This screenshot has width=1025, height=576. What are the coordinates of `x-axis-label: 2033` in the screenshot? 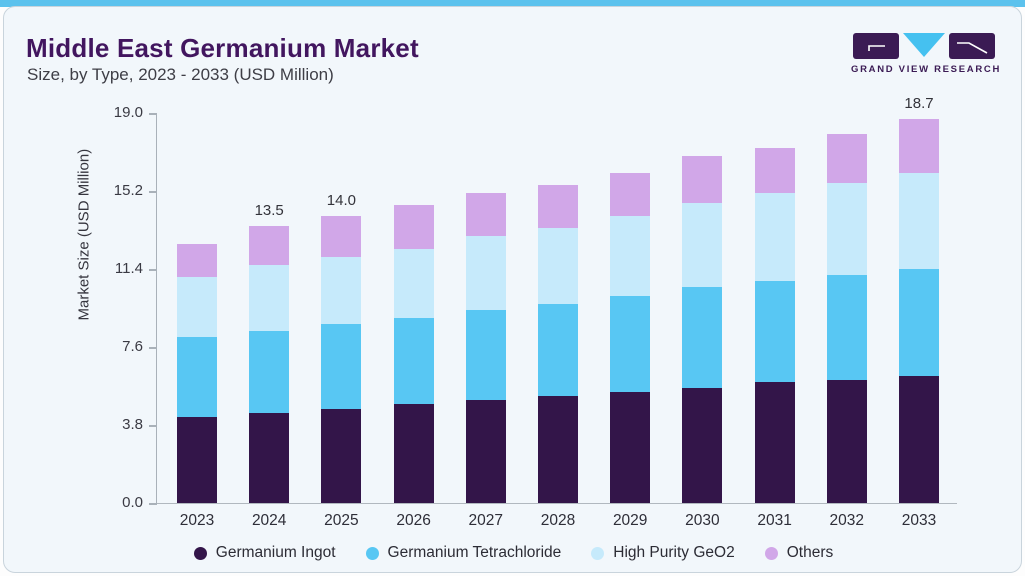 It's located at (919, 520).